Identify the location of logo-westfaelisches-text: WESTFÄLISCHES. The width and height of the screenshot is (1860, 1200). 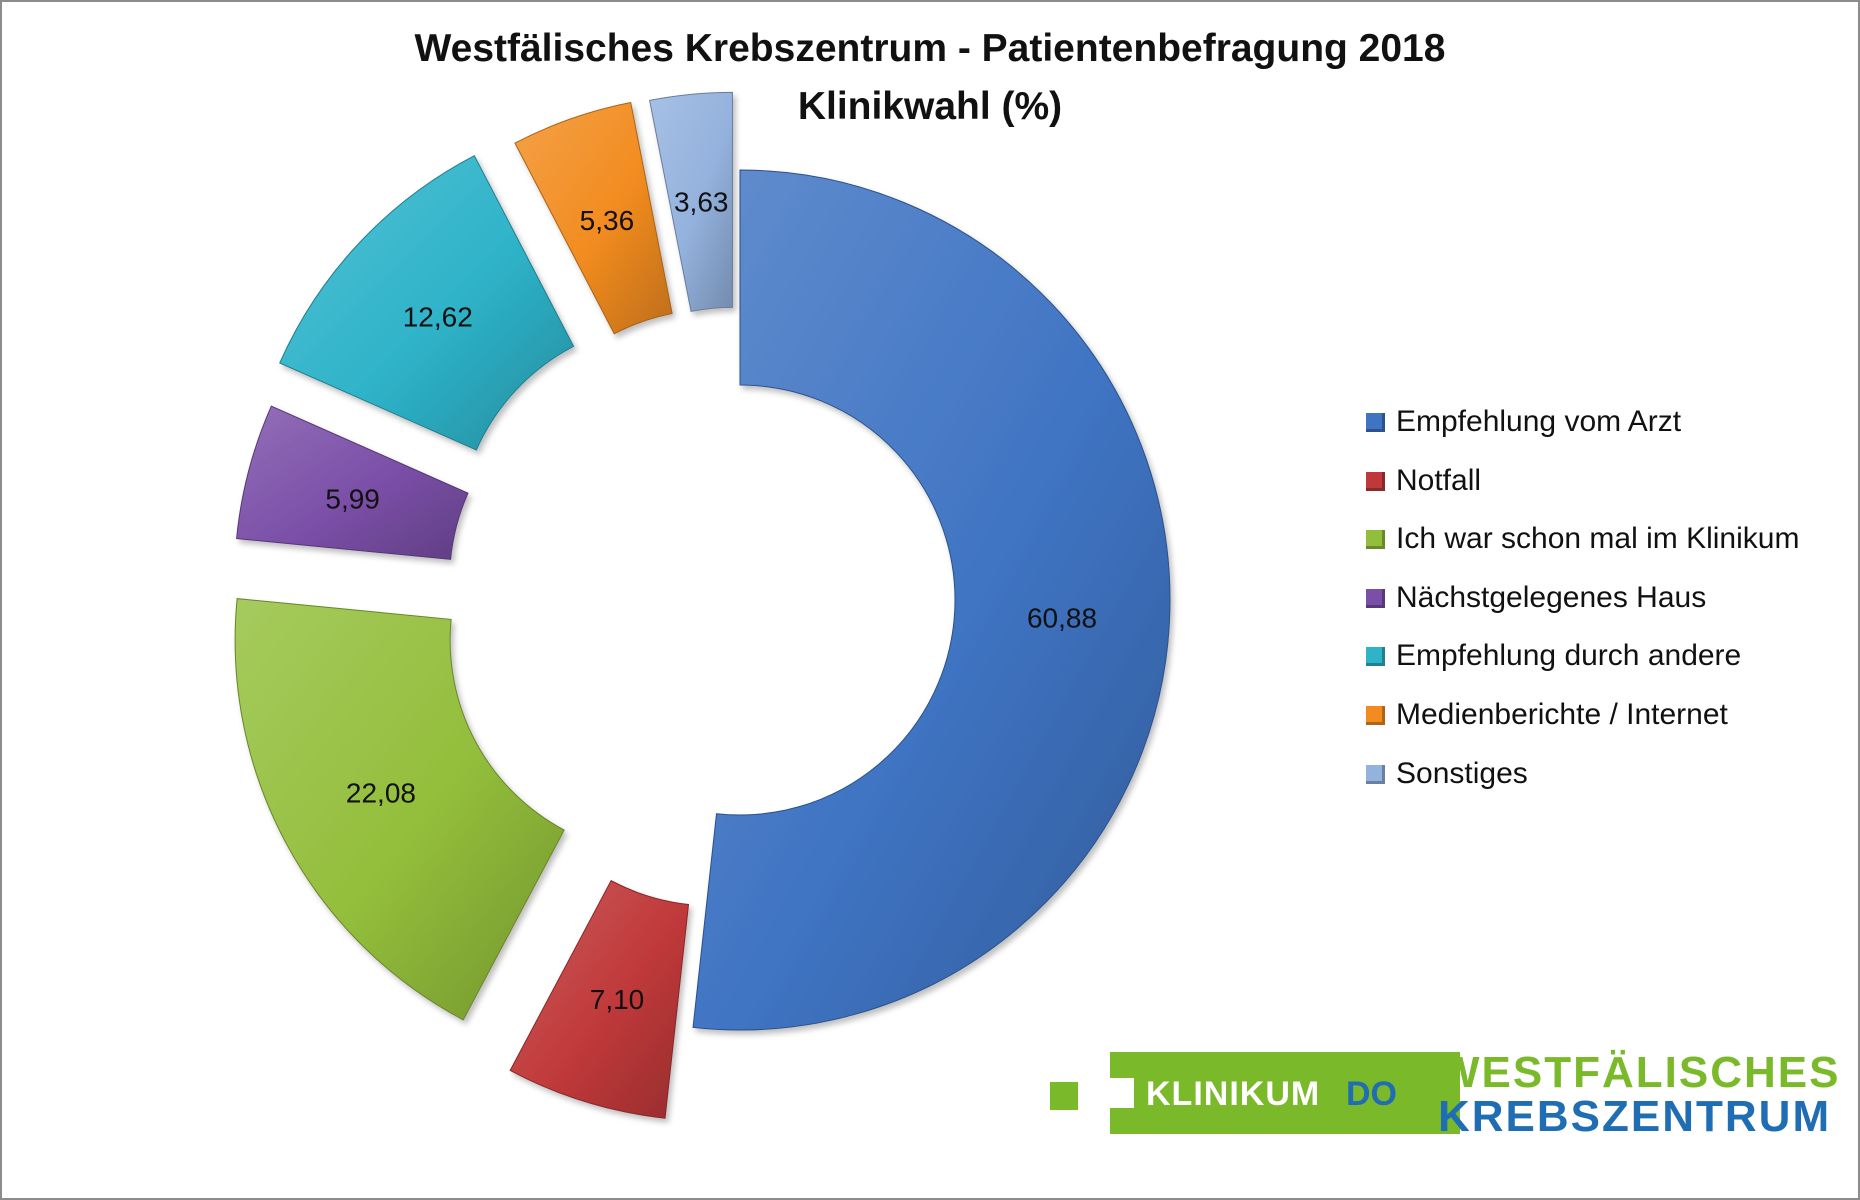
(1639, 1072).